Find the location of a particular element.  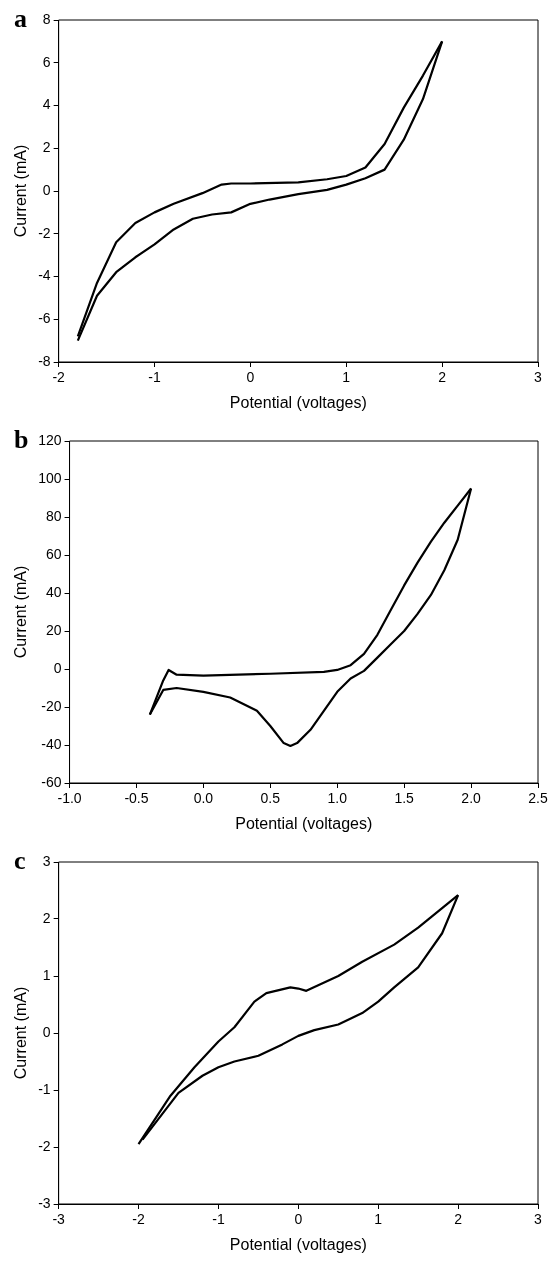

y-tick-label: 40 is located at coordinates (53, 591).